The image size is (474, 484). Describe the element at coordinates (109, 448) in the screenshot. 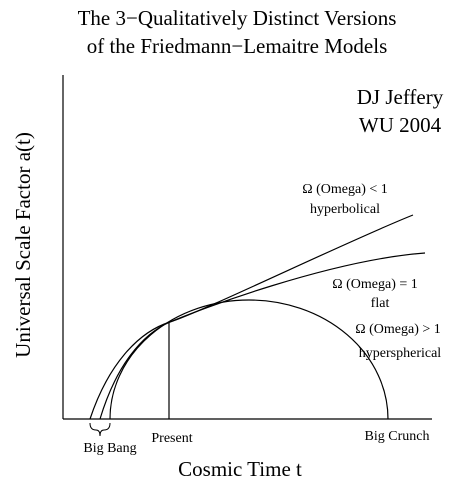

I see `marker-label: Big Bang` at that location.